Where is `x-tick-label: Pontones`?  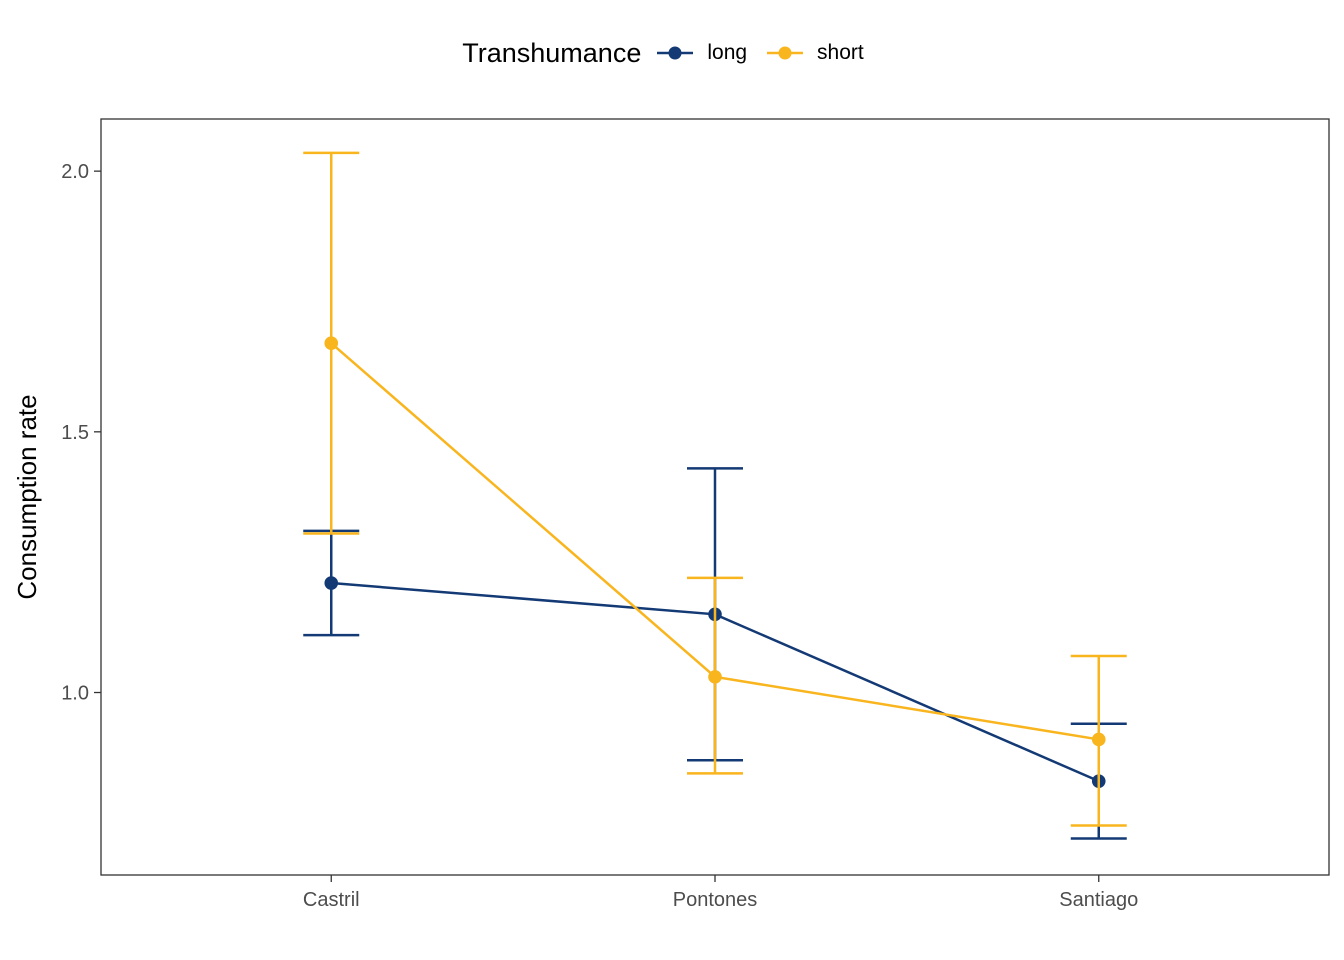 x-tick-label: Pontones is located at coordinates (715, 900).